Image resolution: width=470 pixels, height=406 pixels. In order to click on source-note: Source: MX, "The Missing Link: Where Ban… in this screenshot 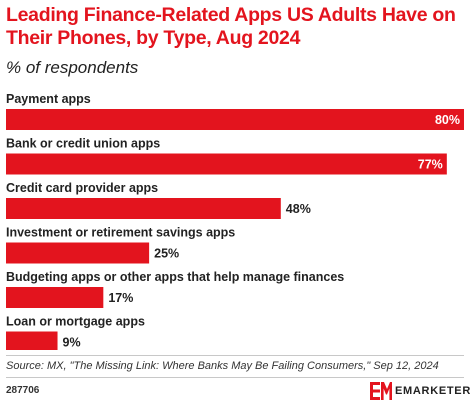, I will do `click(222, 366)`.